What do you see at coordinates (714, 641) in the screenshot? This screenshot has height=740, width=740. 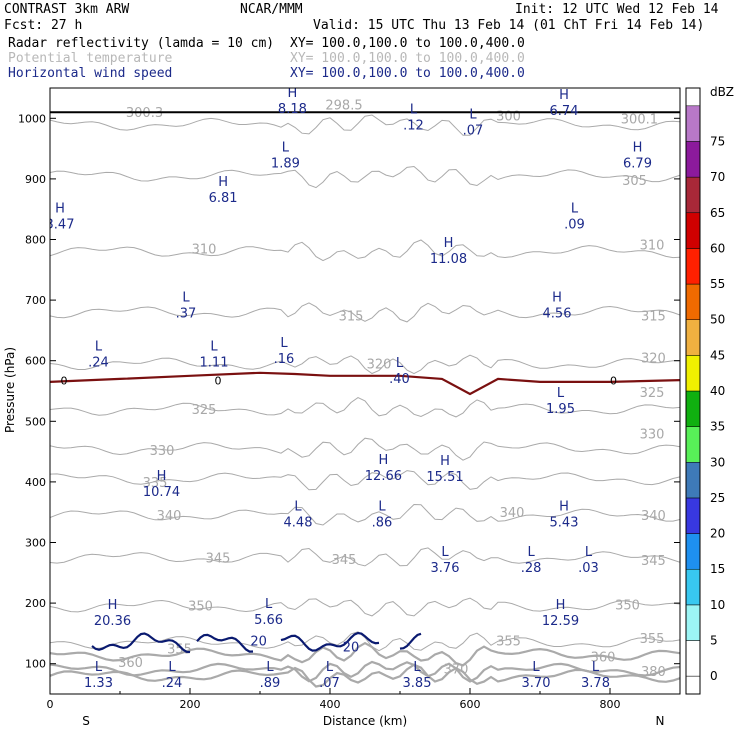 I see `colorbar-label: 5` at bounding box center [714, 641].